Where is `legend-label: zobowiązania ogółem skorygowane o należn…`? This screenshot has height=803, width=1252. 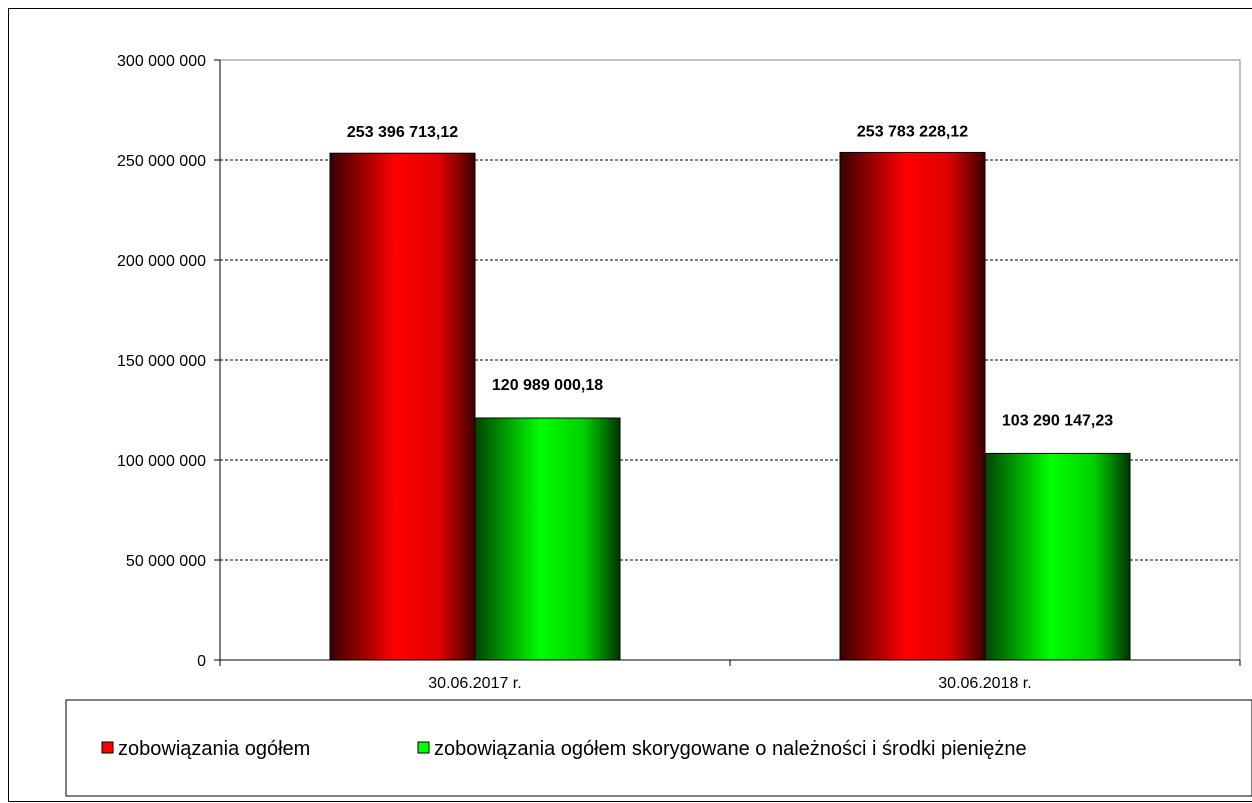 legend-label: zobowiązania ogółem skorygowane o należn… is located at coordinates (730, 749).